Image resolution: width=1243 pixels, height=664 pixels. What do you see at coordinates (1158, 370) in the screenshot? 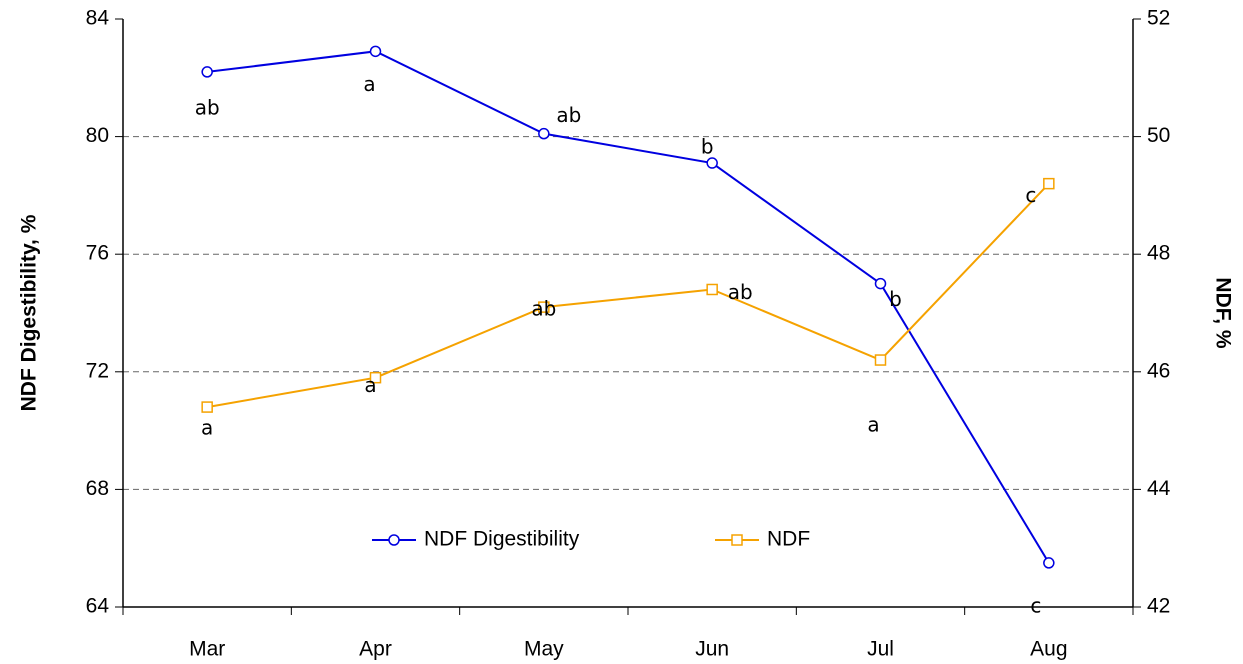
I see `y2-tick-label: 46` at bounding box center [1158, 370].